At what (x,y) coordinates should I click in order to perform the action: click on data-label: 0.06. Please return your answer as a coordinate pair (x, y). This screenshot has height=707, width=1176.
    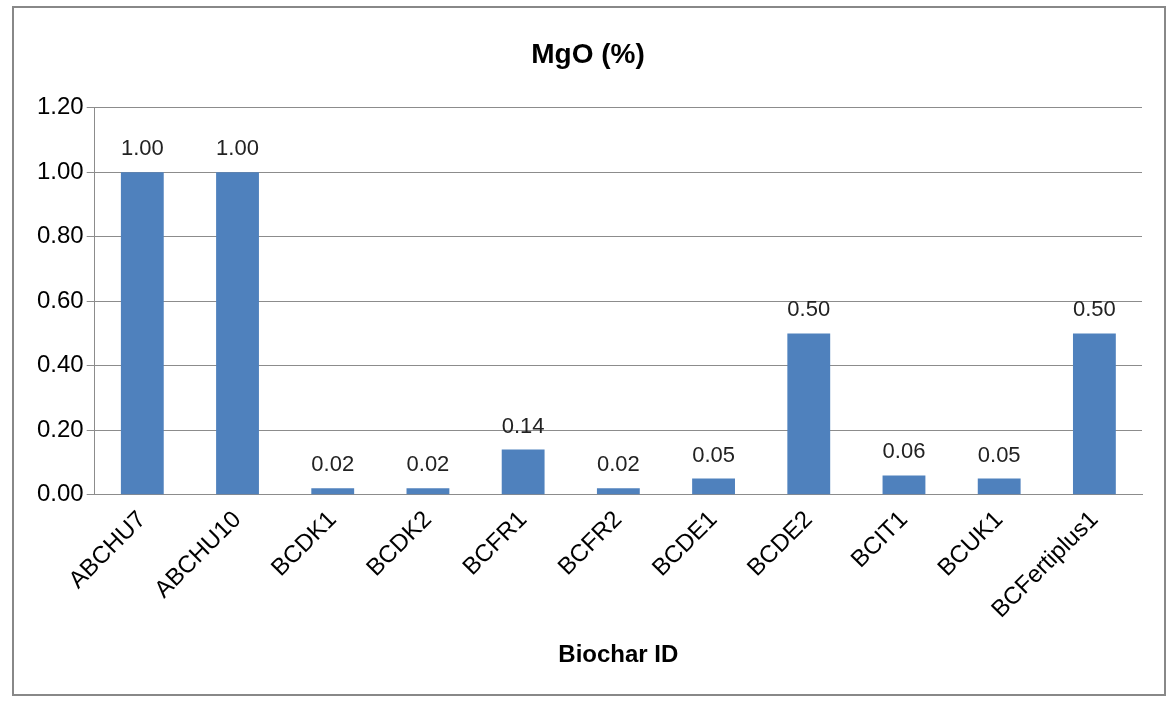
    Looking at the image, I should click on (904, 451).